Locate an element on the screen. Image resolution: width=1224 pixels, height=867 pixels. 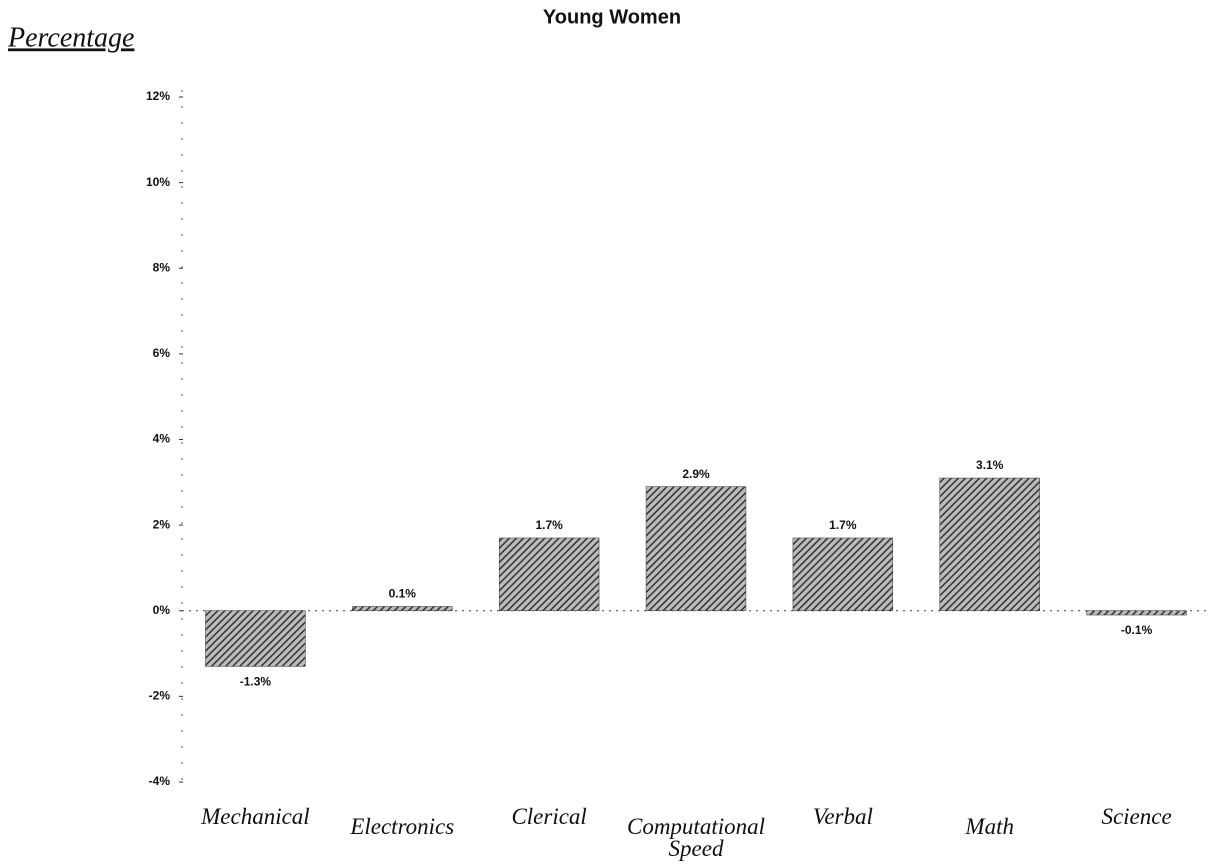
y-tick-label: 0% is located at coordinates (162, 610).